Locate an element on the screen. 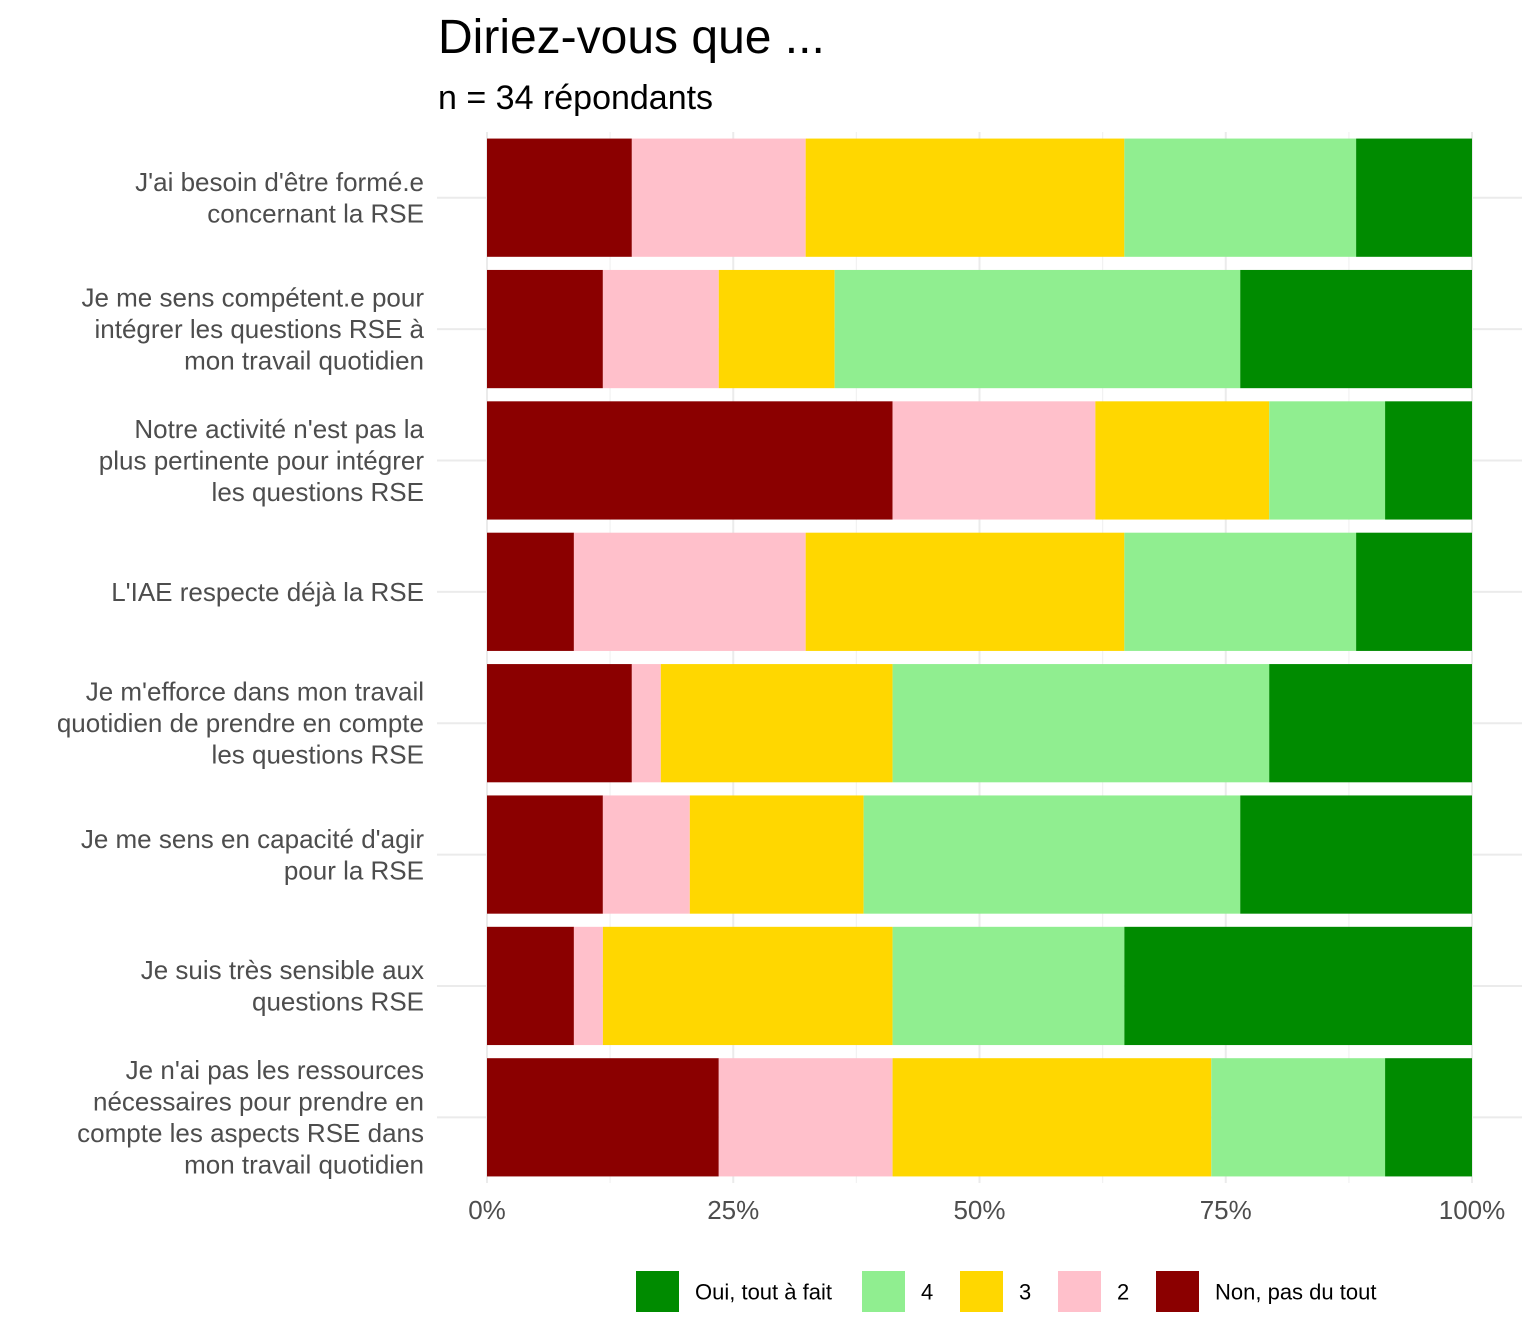  legend-label-0: Oui, tout à fait is located at coordinates (763, 1292).